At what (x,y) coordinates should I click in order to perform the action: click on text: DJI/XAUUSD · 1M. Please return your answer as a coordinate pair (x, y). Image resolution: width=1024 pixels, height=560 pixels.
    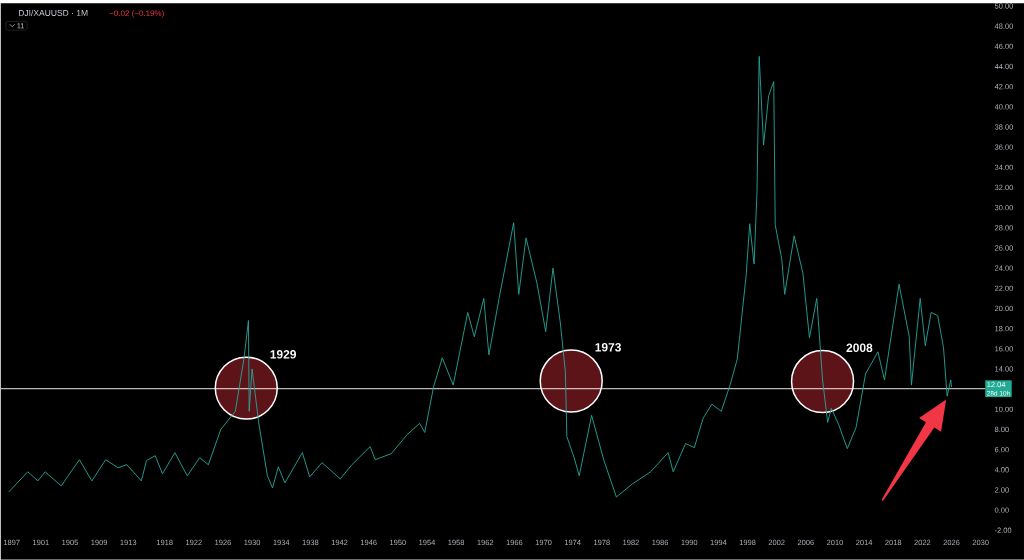
    Looking at the image, I should click on (53, 13).